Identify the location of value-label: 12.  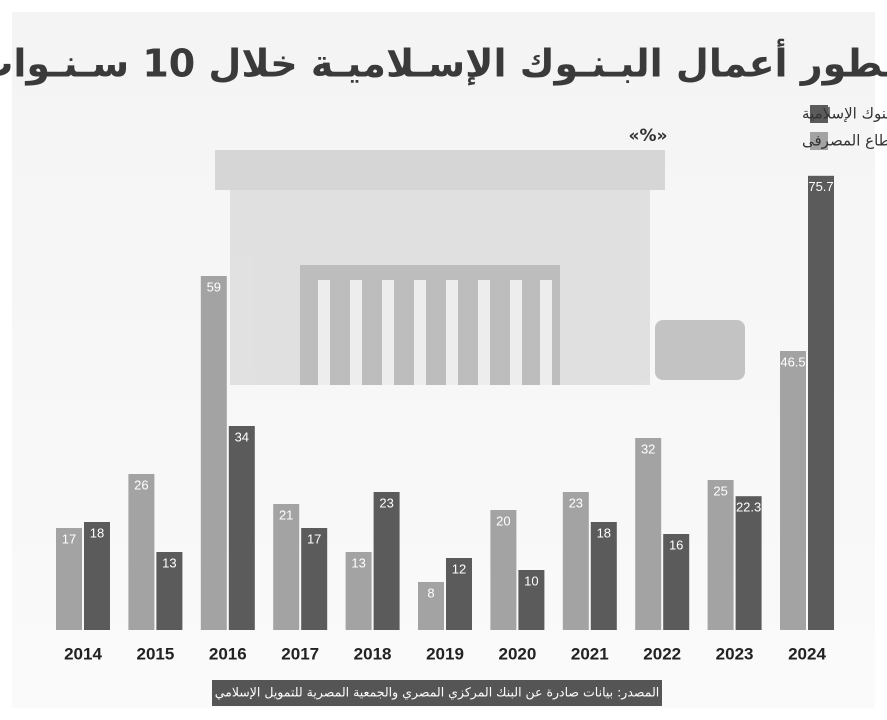
(459, 568).